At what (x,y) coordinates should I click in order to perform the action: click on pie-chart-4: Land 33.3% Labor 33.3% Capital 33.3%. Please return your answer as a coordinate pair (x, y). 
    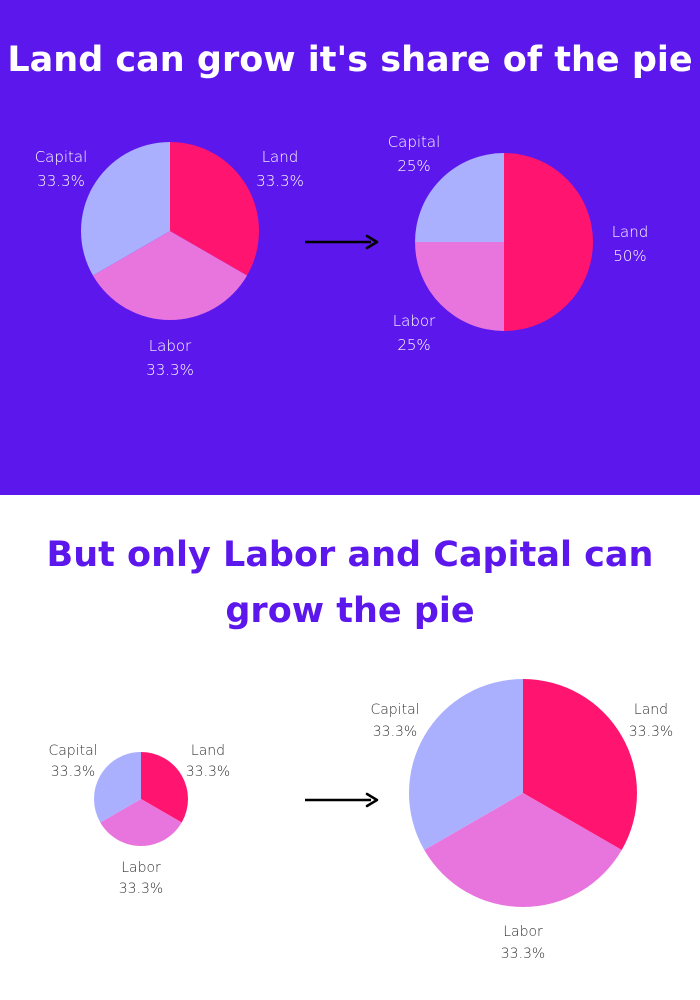
    Looking at the image, I should click on (521, 820).